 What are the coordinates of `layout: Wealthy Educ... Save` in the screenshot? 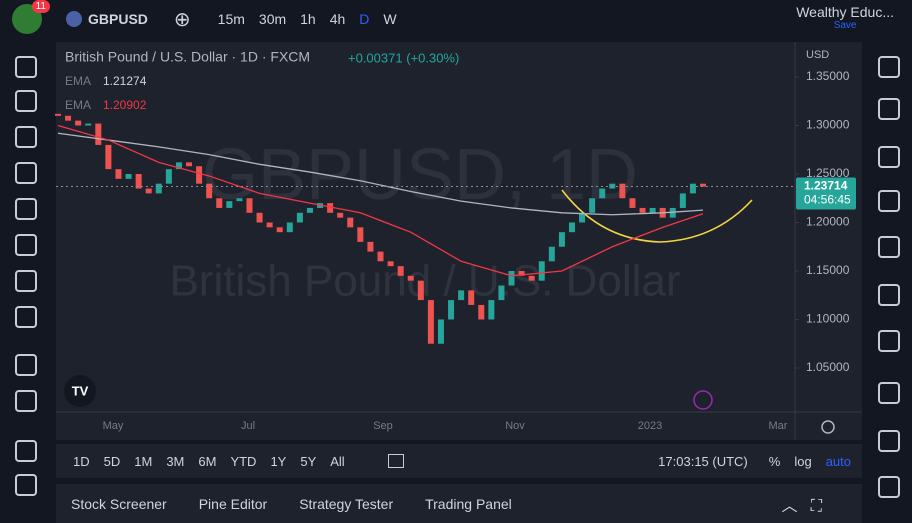 It's located at (845, 18).